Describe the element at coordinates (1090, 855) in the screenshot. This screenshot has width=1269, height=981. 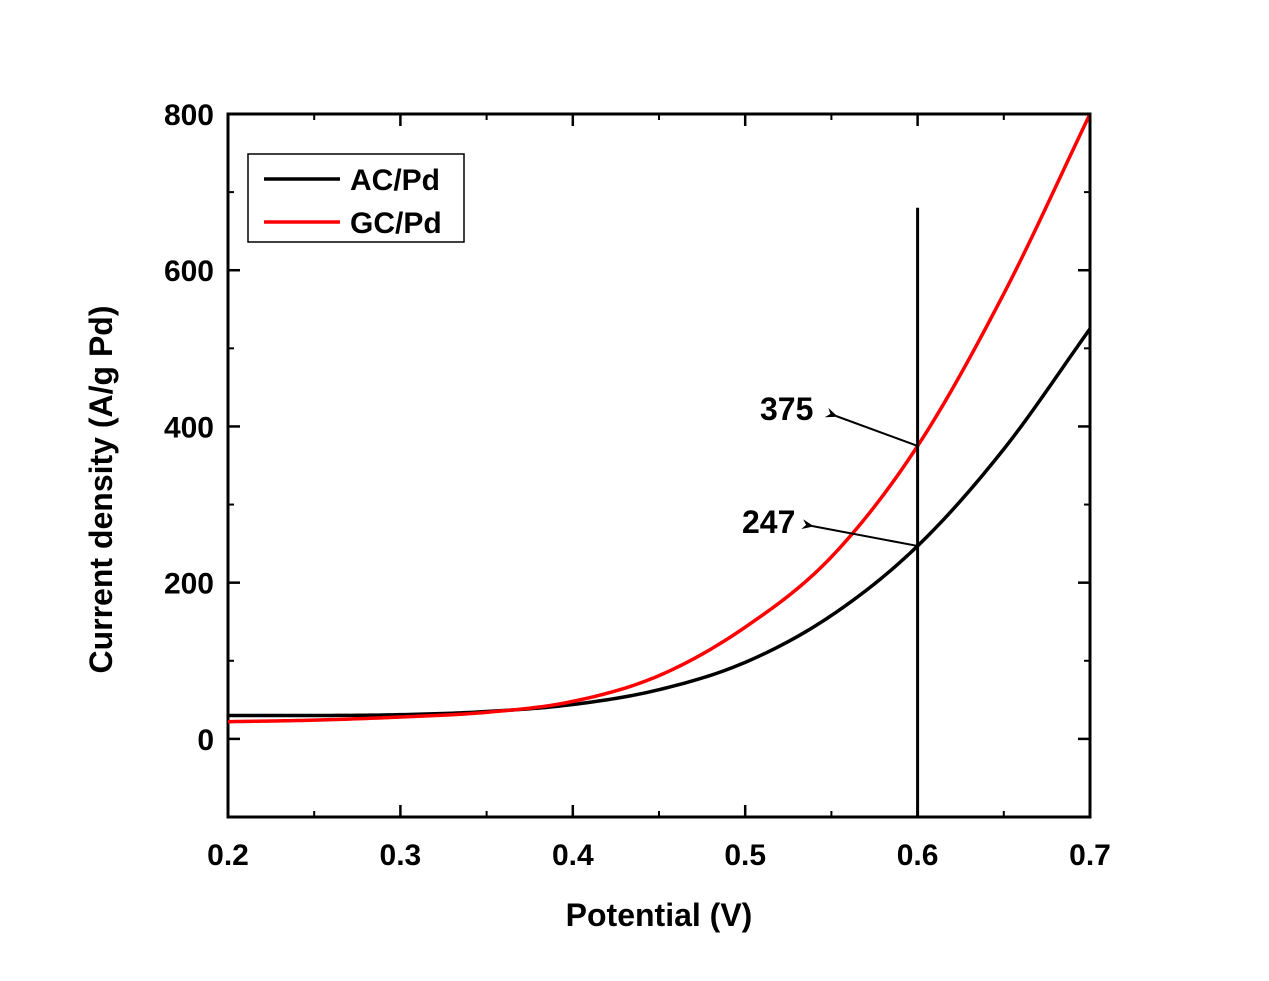
I see `x-tick-label: 0.7` at that location.